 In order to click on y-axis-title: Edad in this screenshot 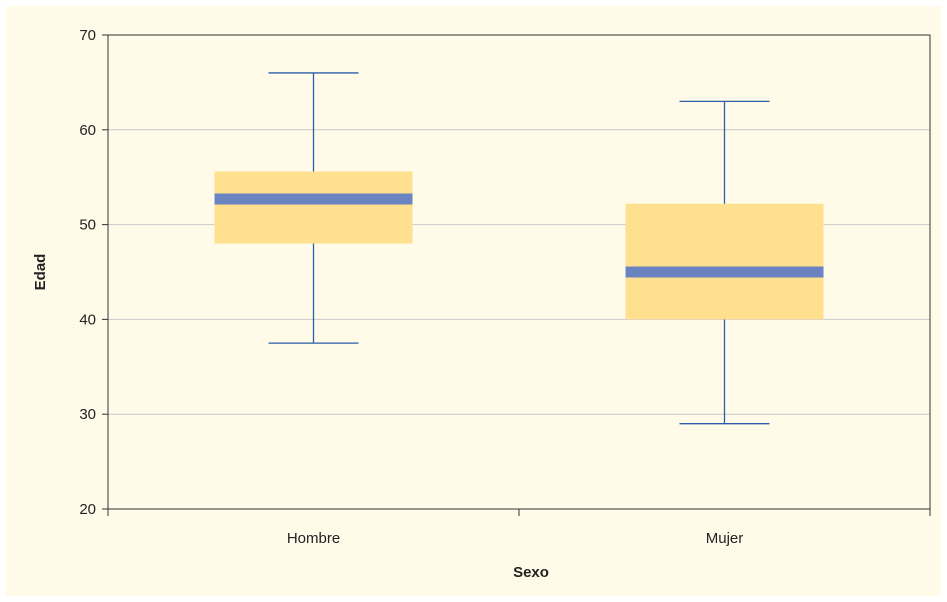, I will do `click(40, 272)`.